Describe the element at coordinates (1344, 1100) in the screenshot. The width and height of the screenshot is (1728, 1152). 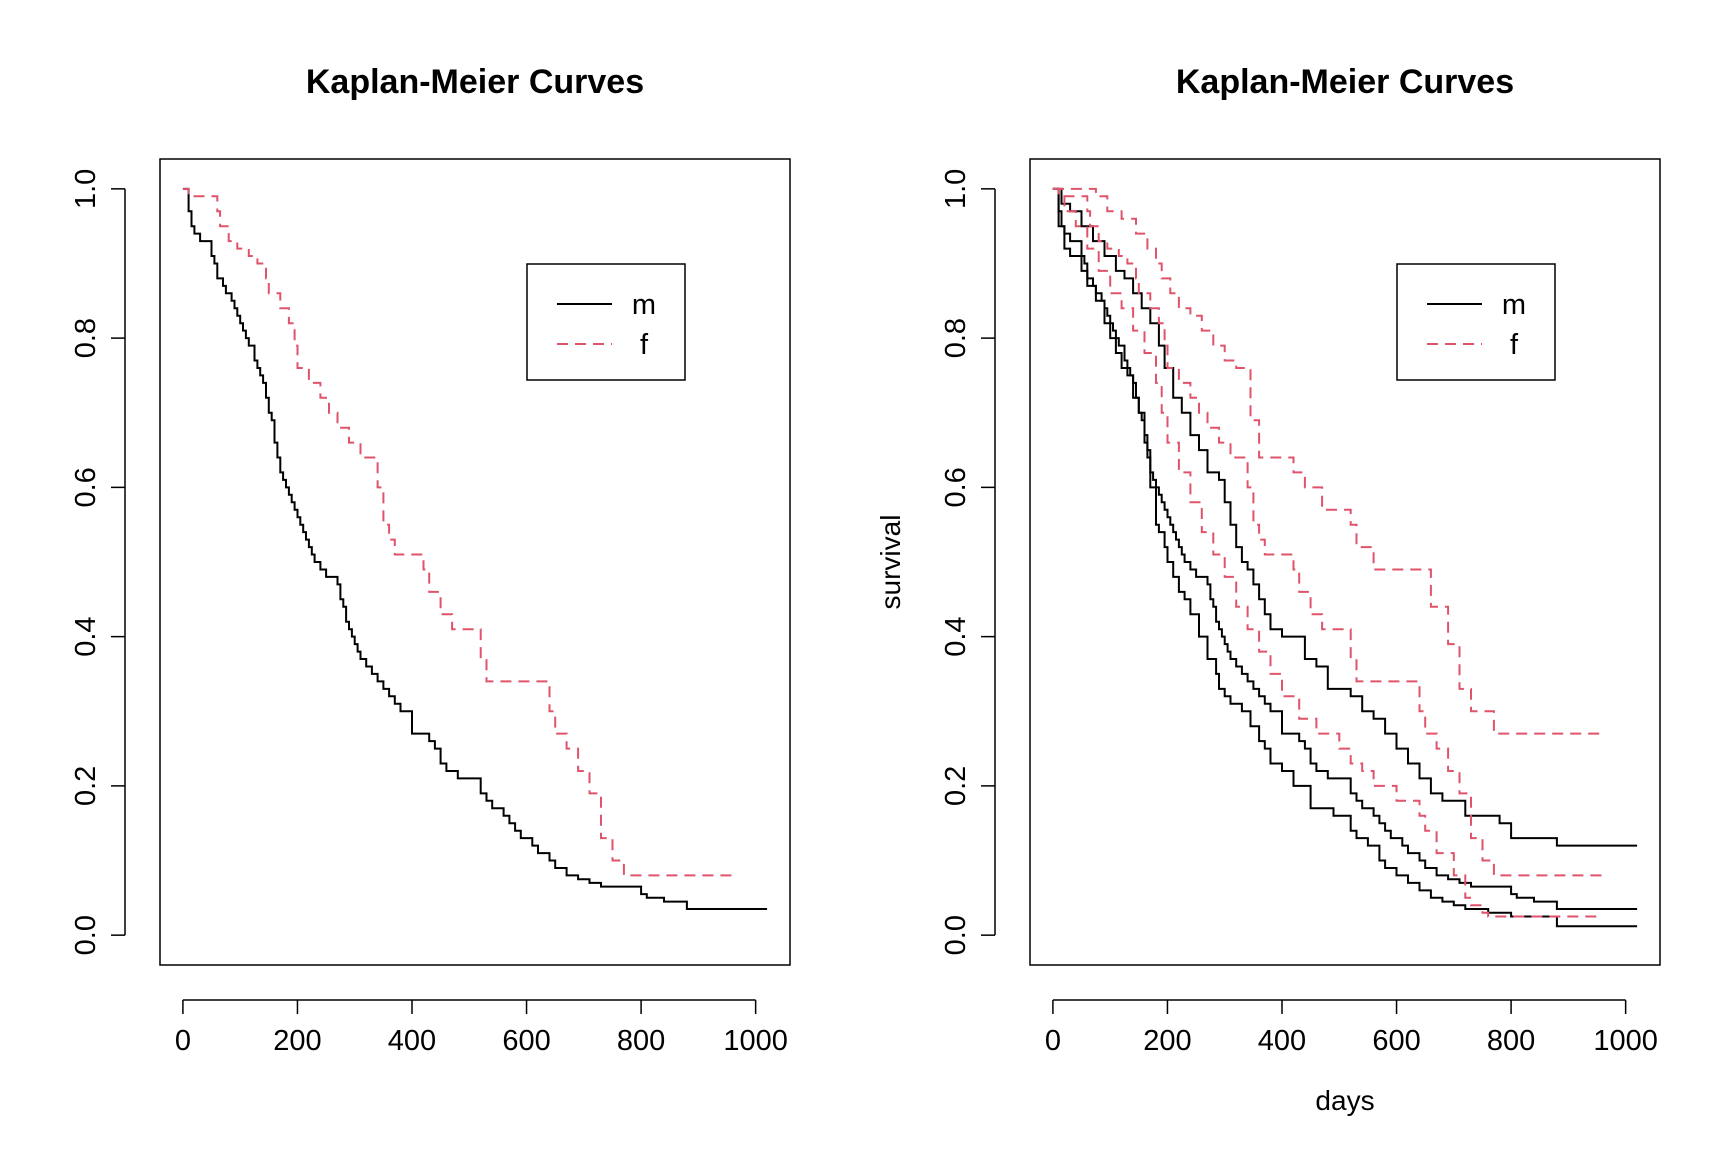
I see `x-axis-label: days` at that location.